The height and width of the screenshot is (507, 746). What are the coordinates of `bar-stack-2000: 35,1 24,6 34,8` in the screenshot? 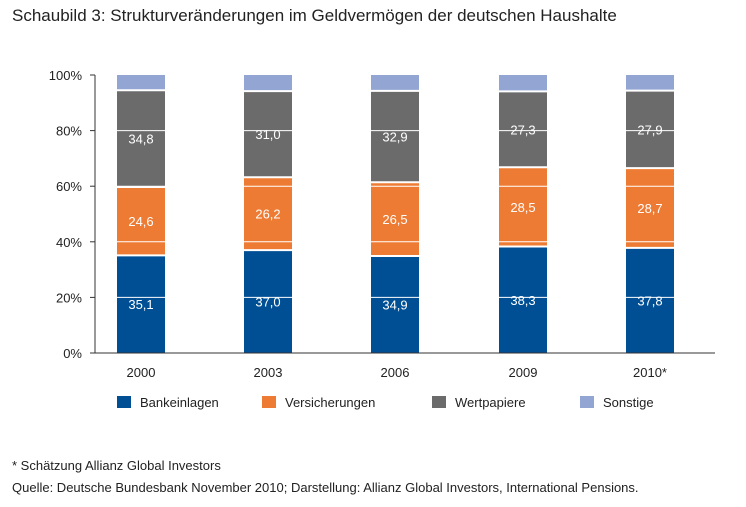 It's located at (141, 214).